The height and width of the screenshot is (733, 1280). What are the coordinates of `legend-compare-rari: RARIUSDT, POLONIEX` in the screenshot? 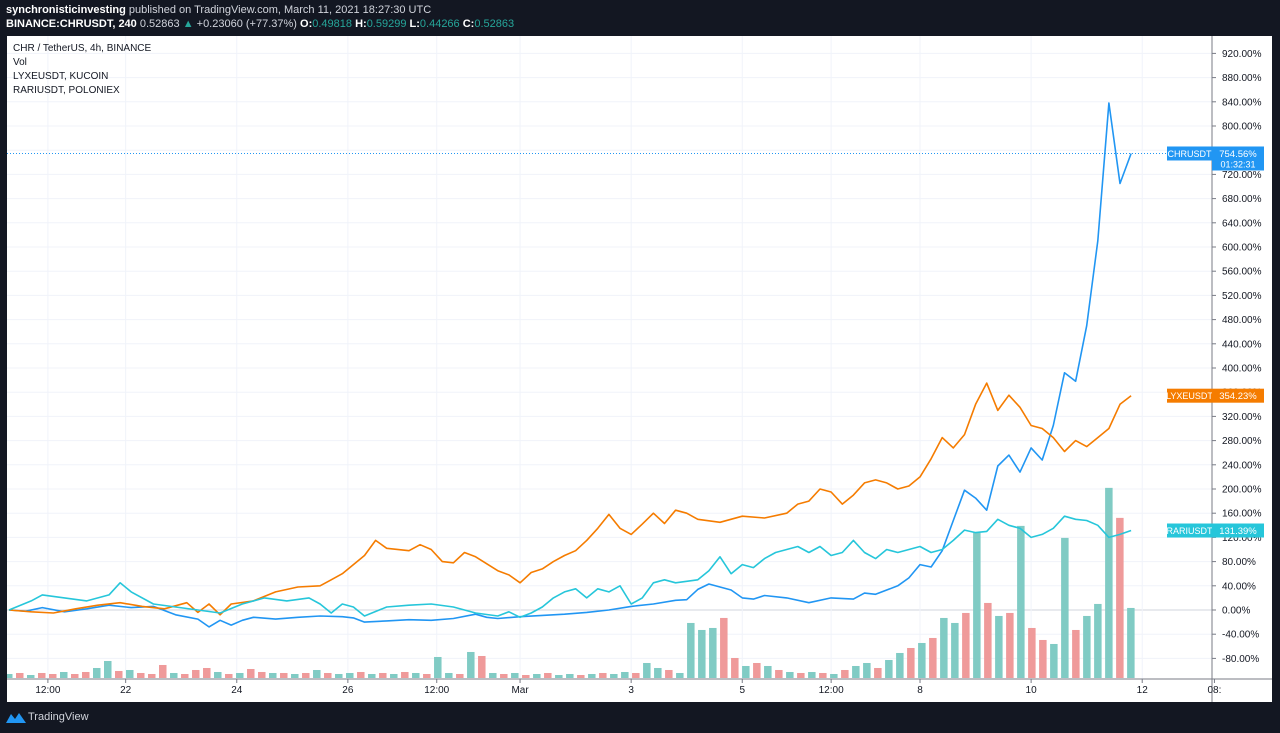 It's located at (66, 90).